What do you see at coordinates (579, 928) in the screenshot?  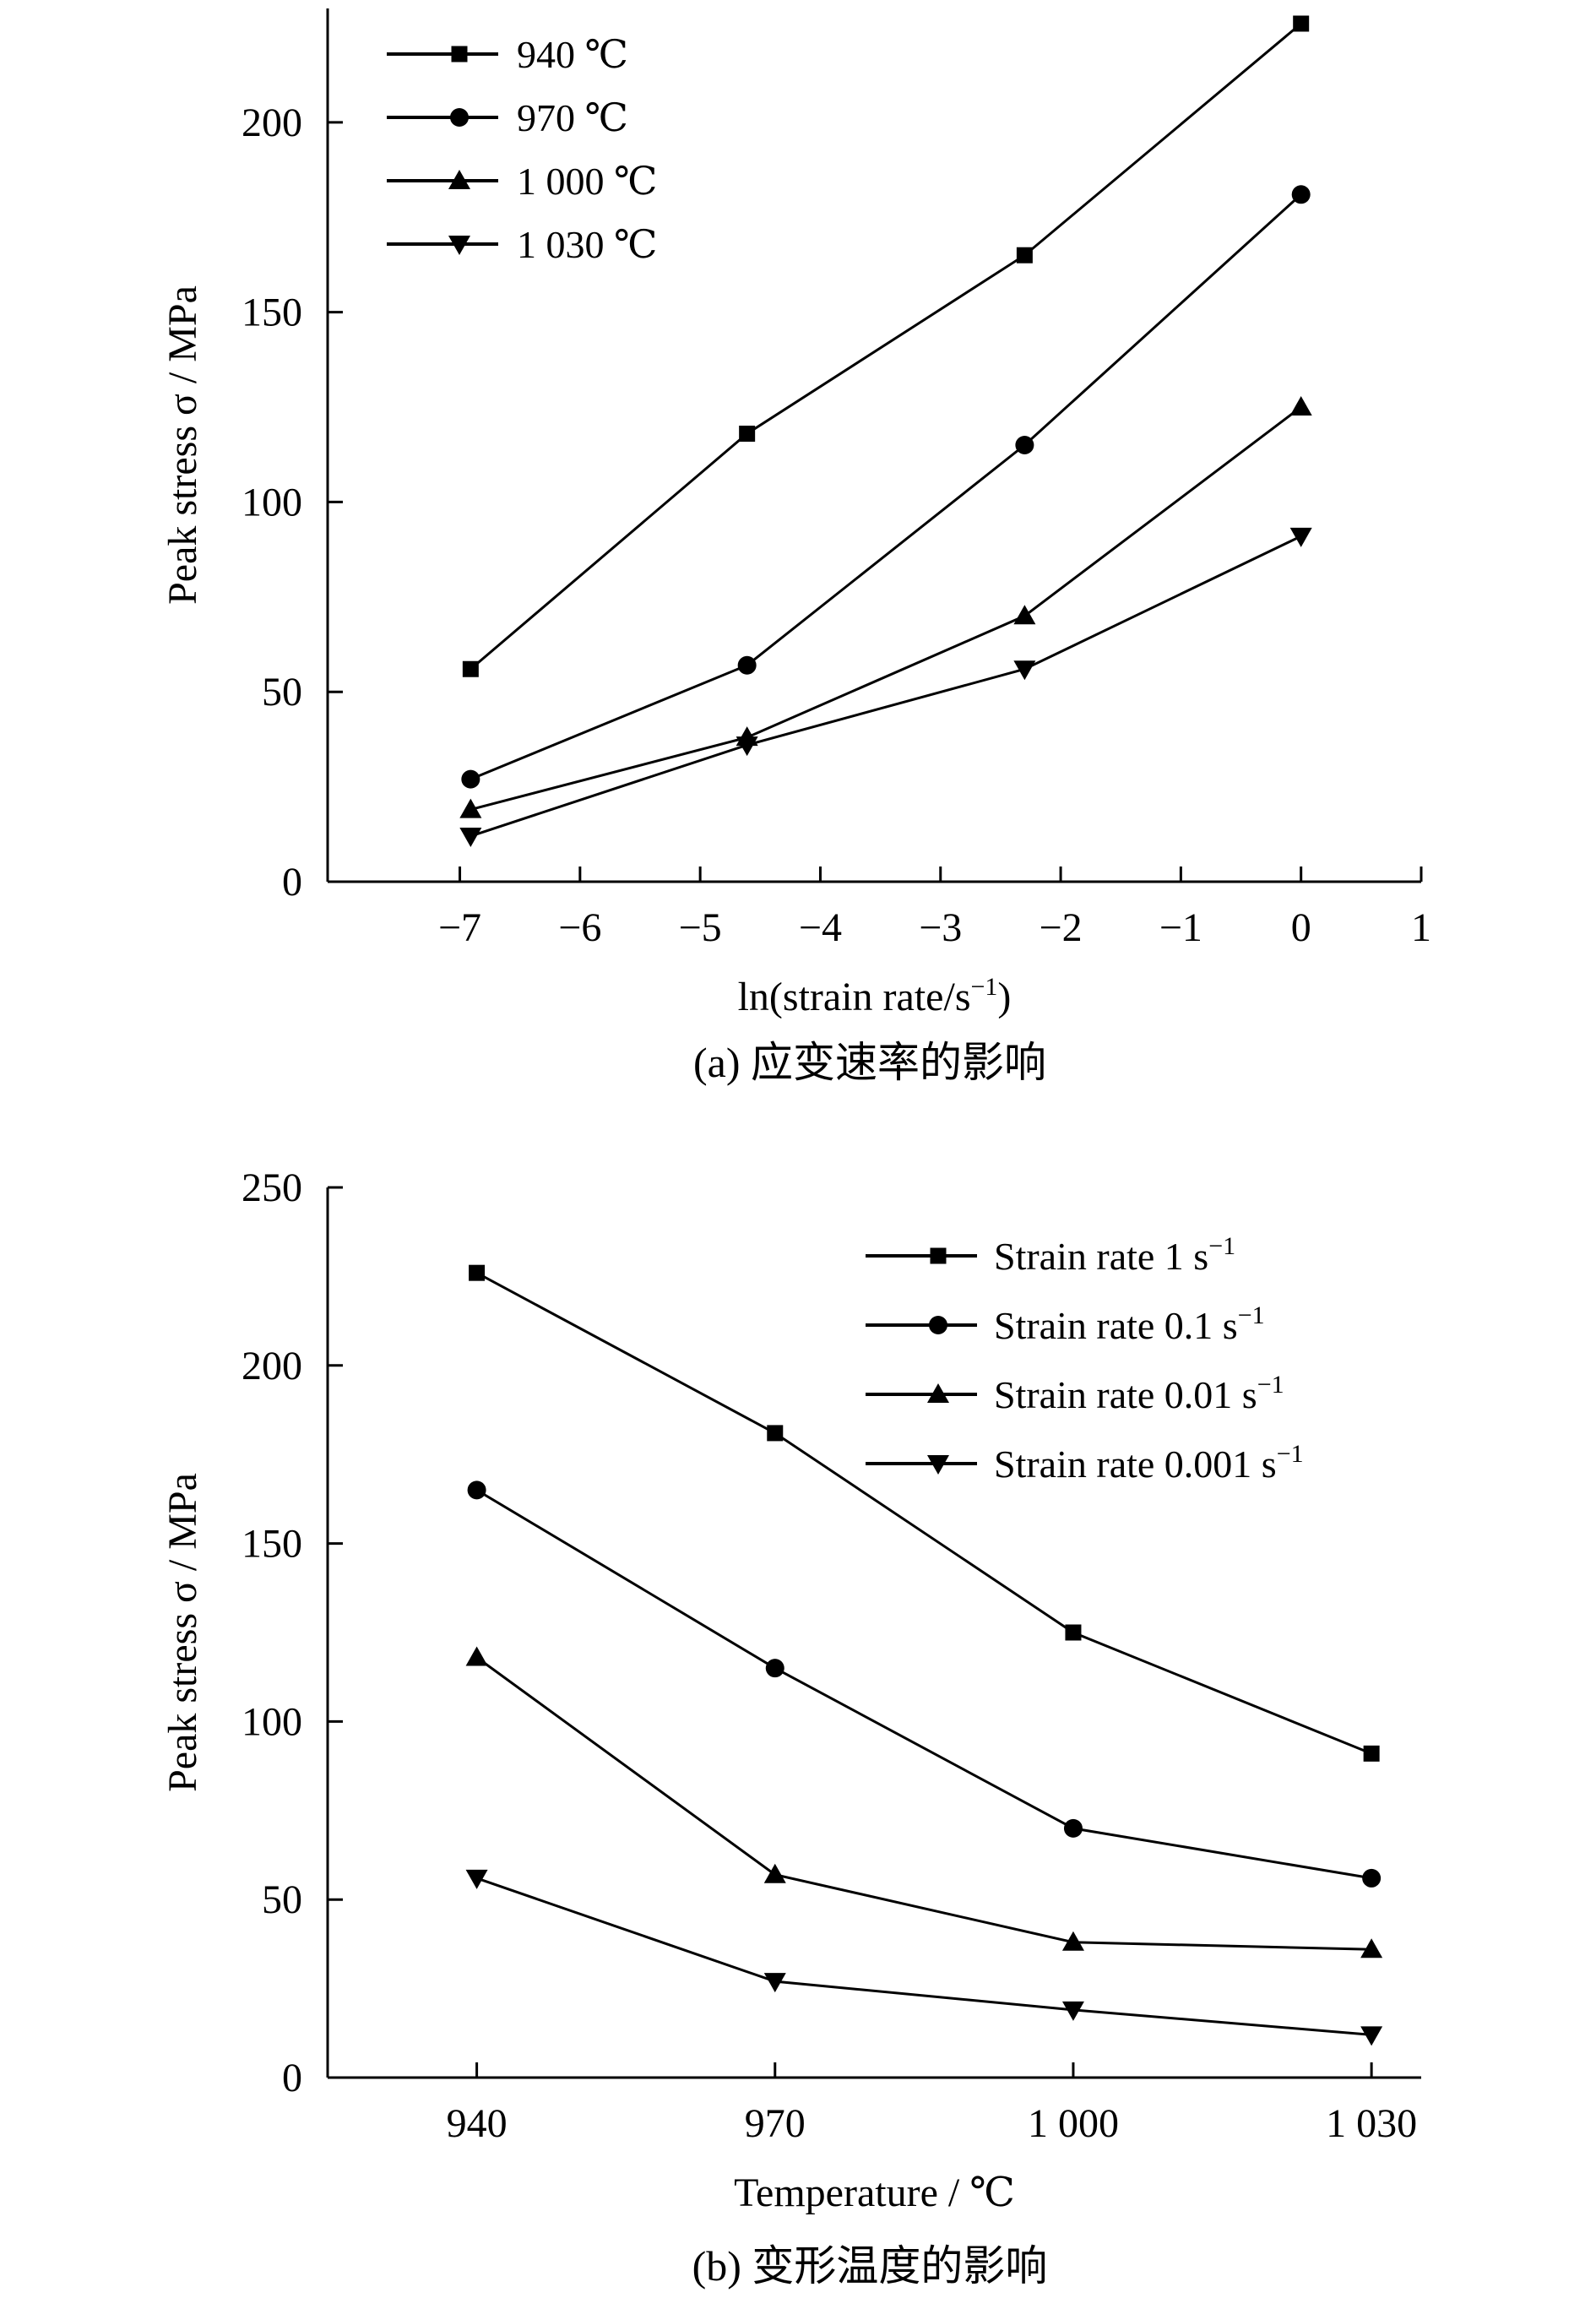 I see `x-tick-label: −6` at bounding box center [579, 928].